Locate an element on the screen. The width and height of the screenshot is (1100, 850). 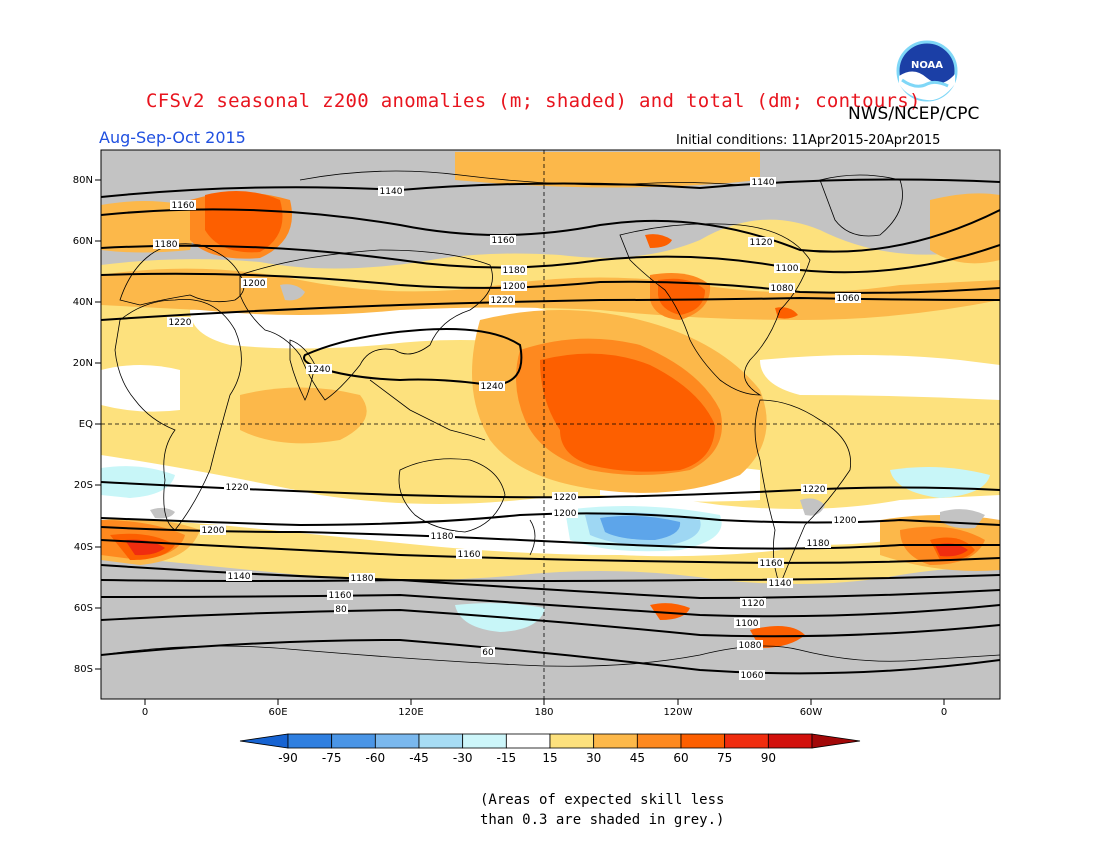
field-o60-s-pac is located at coordinates (670, 611).